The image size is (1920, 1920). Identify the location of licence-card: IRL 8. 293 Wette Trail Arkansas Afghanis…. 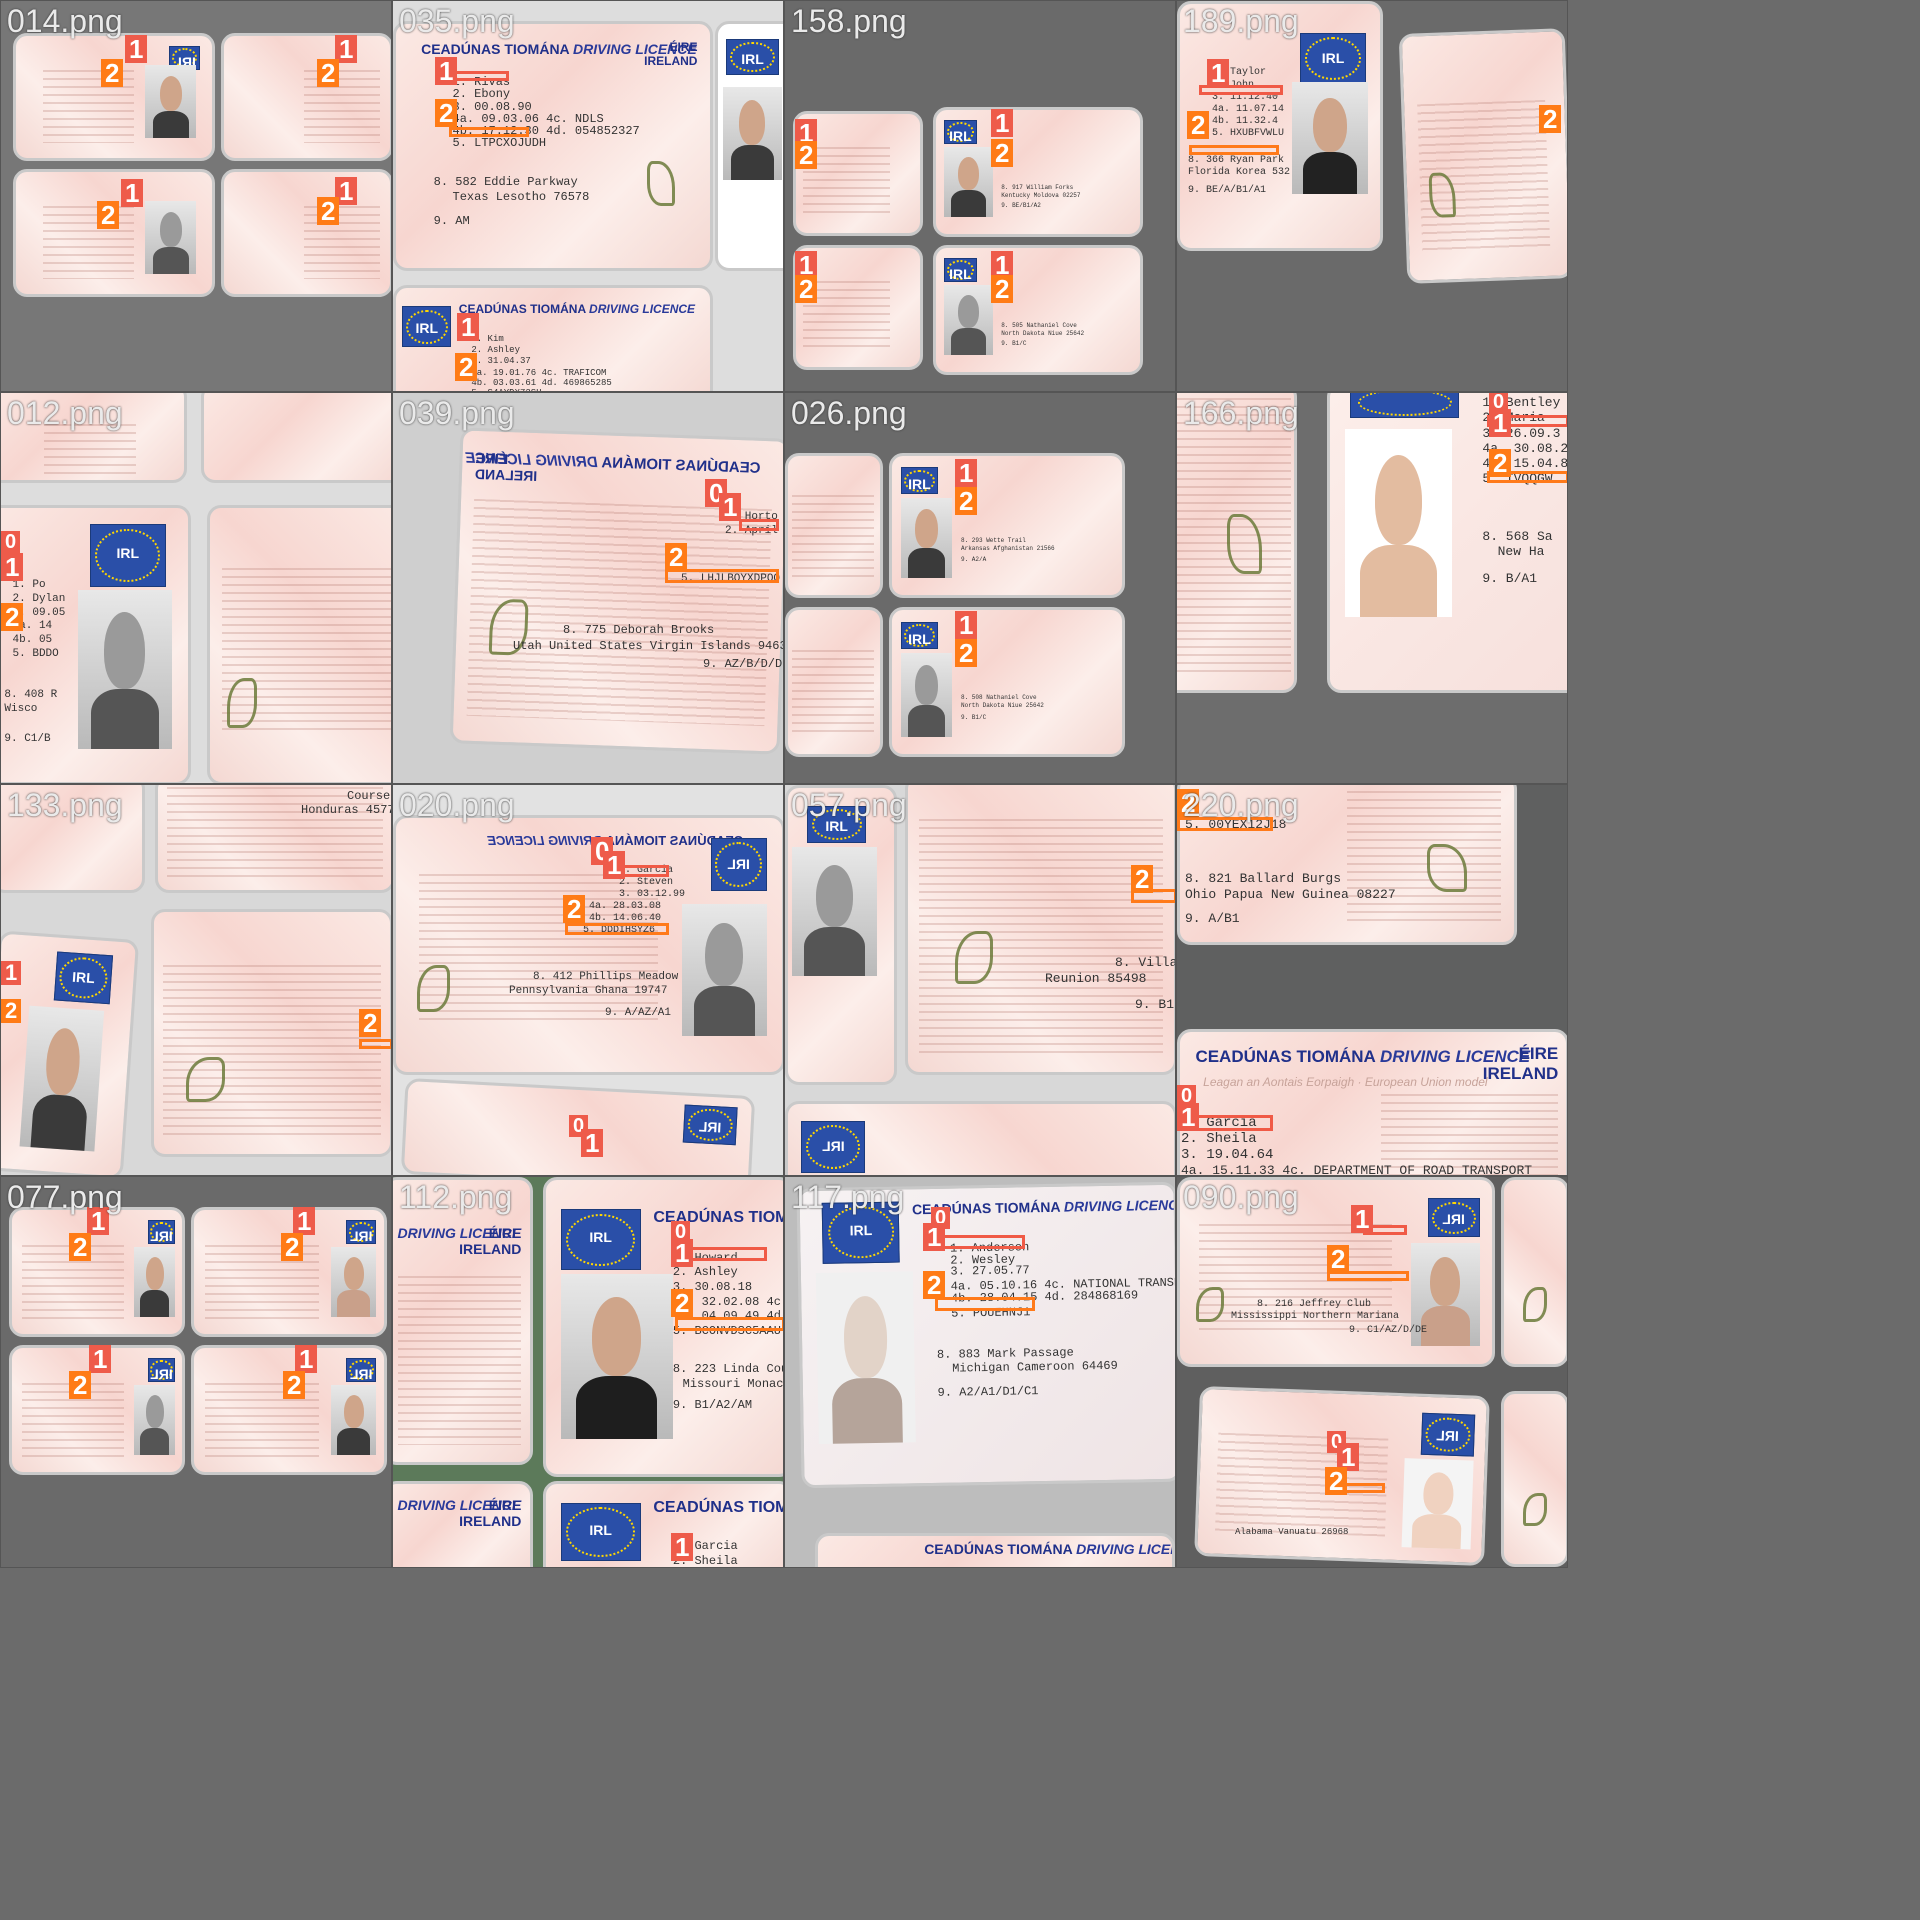
(1007, 525).